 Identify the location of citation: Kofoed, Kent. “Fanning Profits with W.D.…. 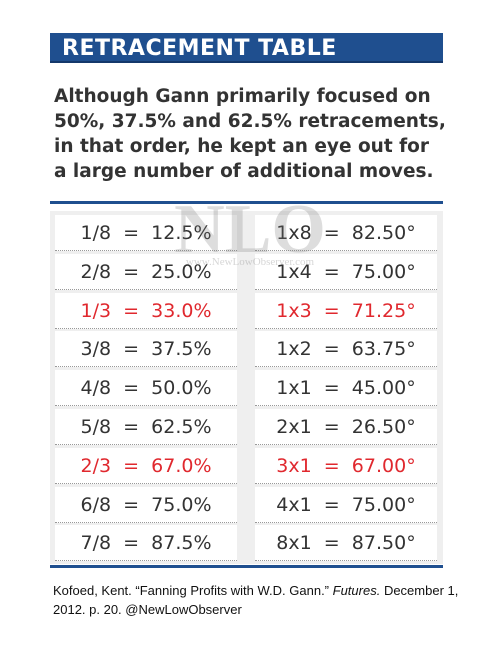
(263, 600).